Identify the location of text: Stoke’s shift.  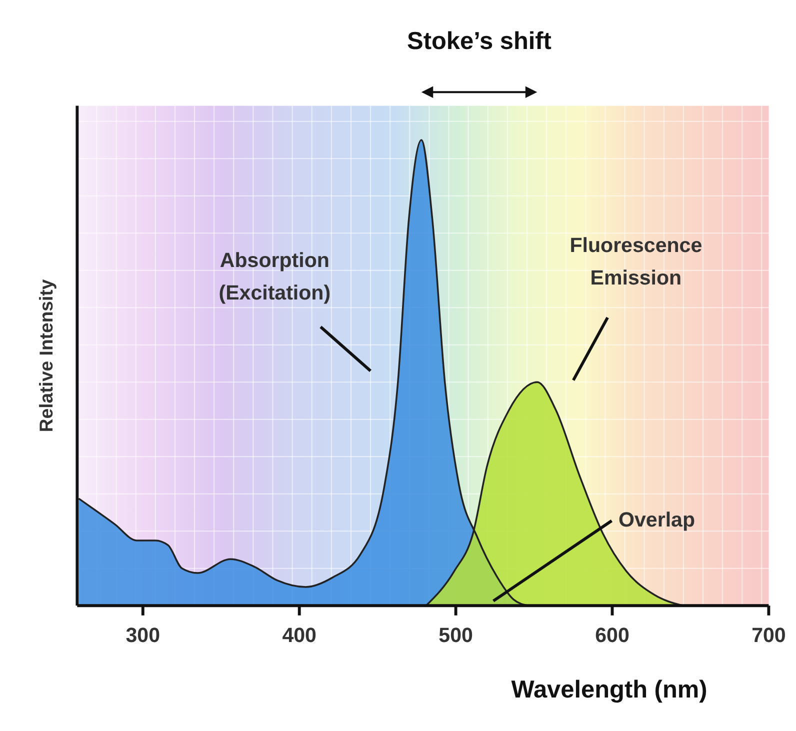
(479, 42).